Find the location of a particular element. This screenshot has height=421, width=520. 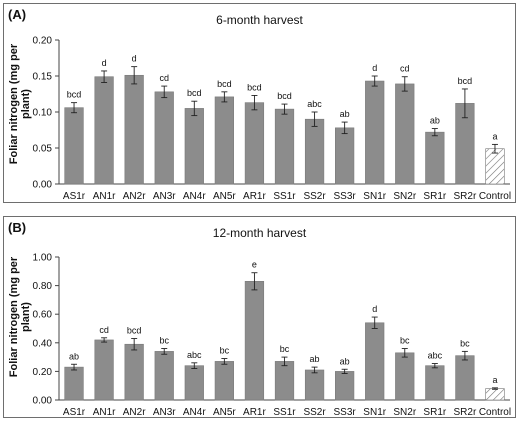

panel-label: (B) is located at coordinates (17, 227).